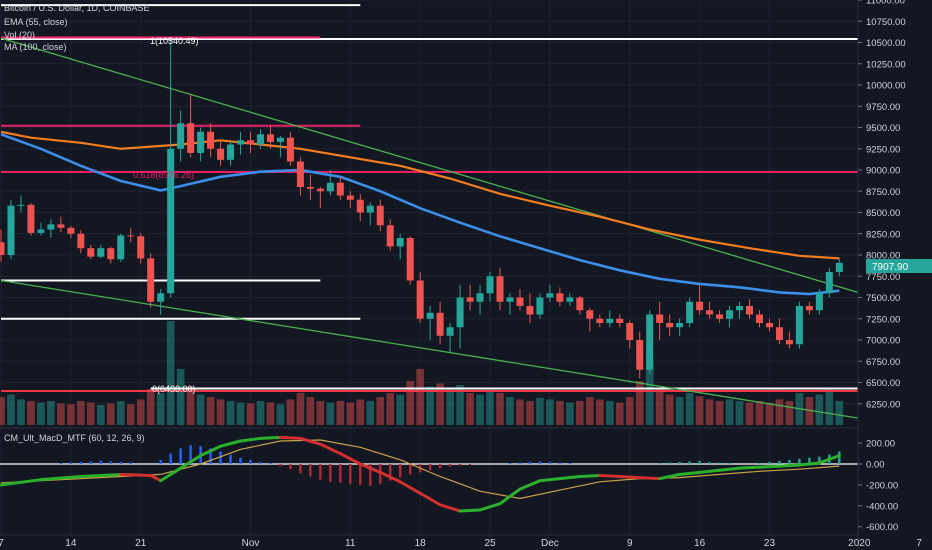 The width and height of the screenshot is (932, 550). I want to click on legend-ma: MA (100, close), so click(35, 47).